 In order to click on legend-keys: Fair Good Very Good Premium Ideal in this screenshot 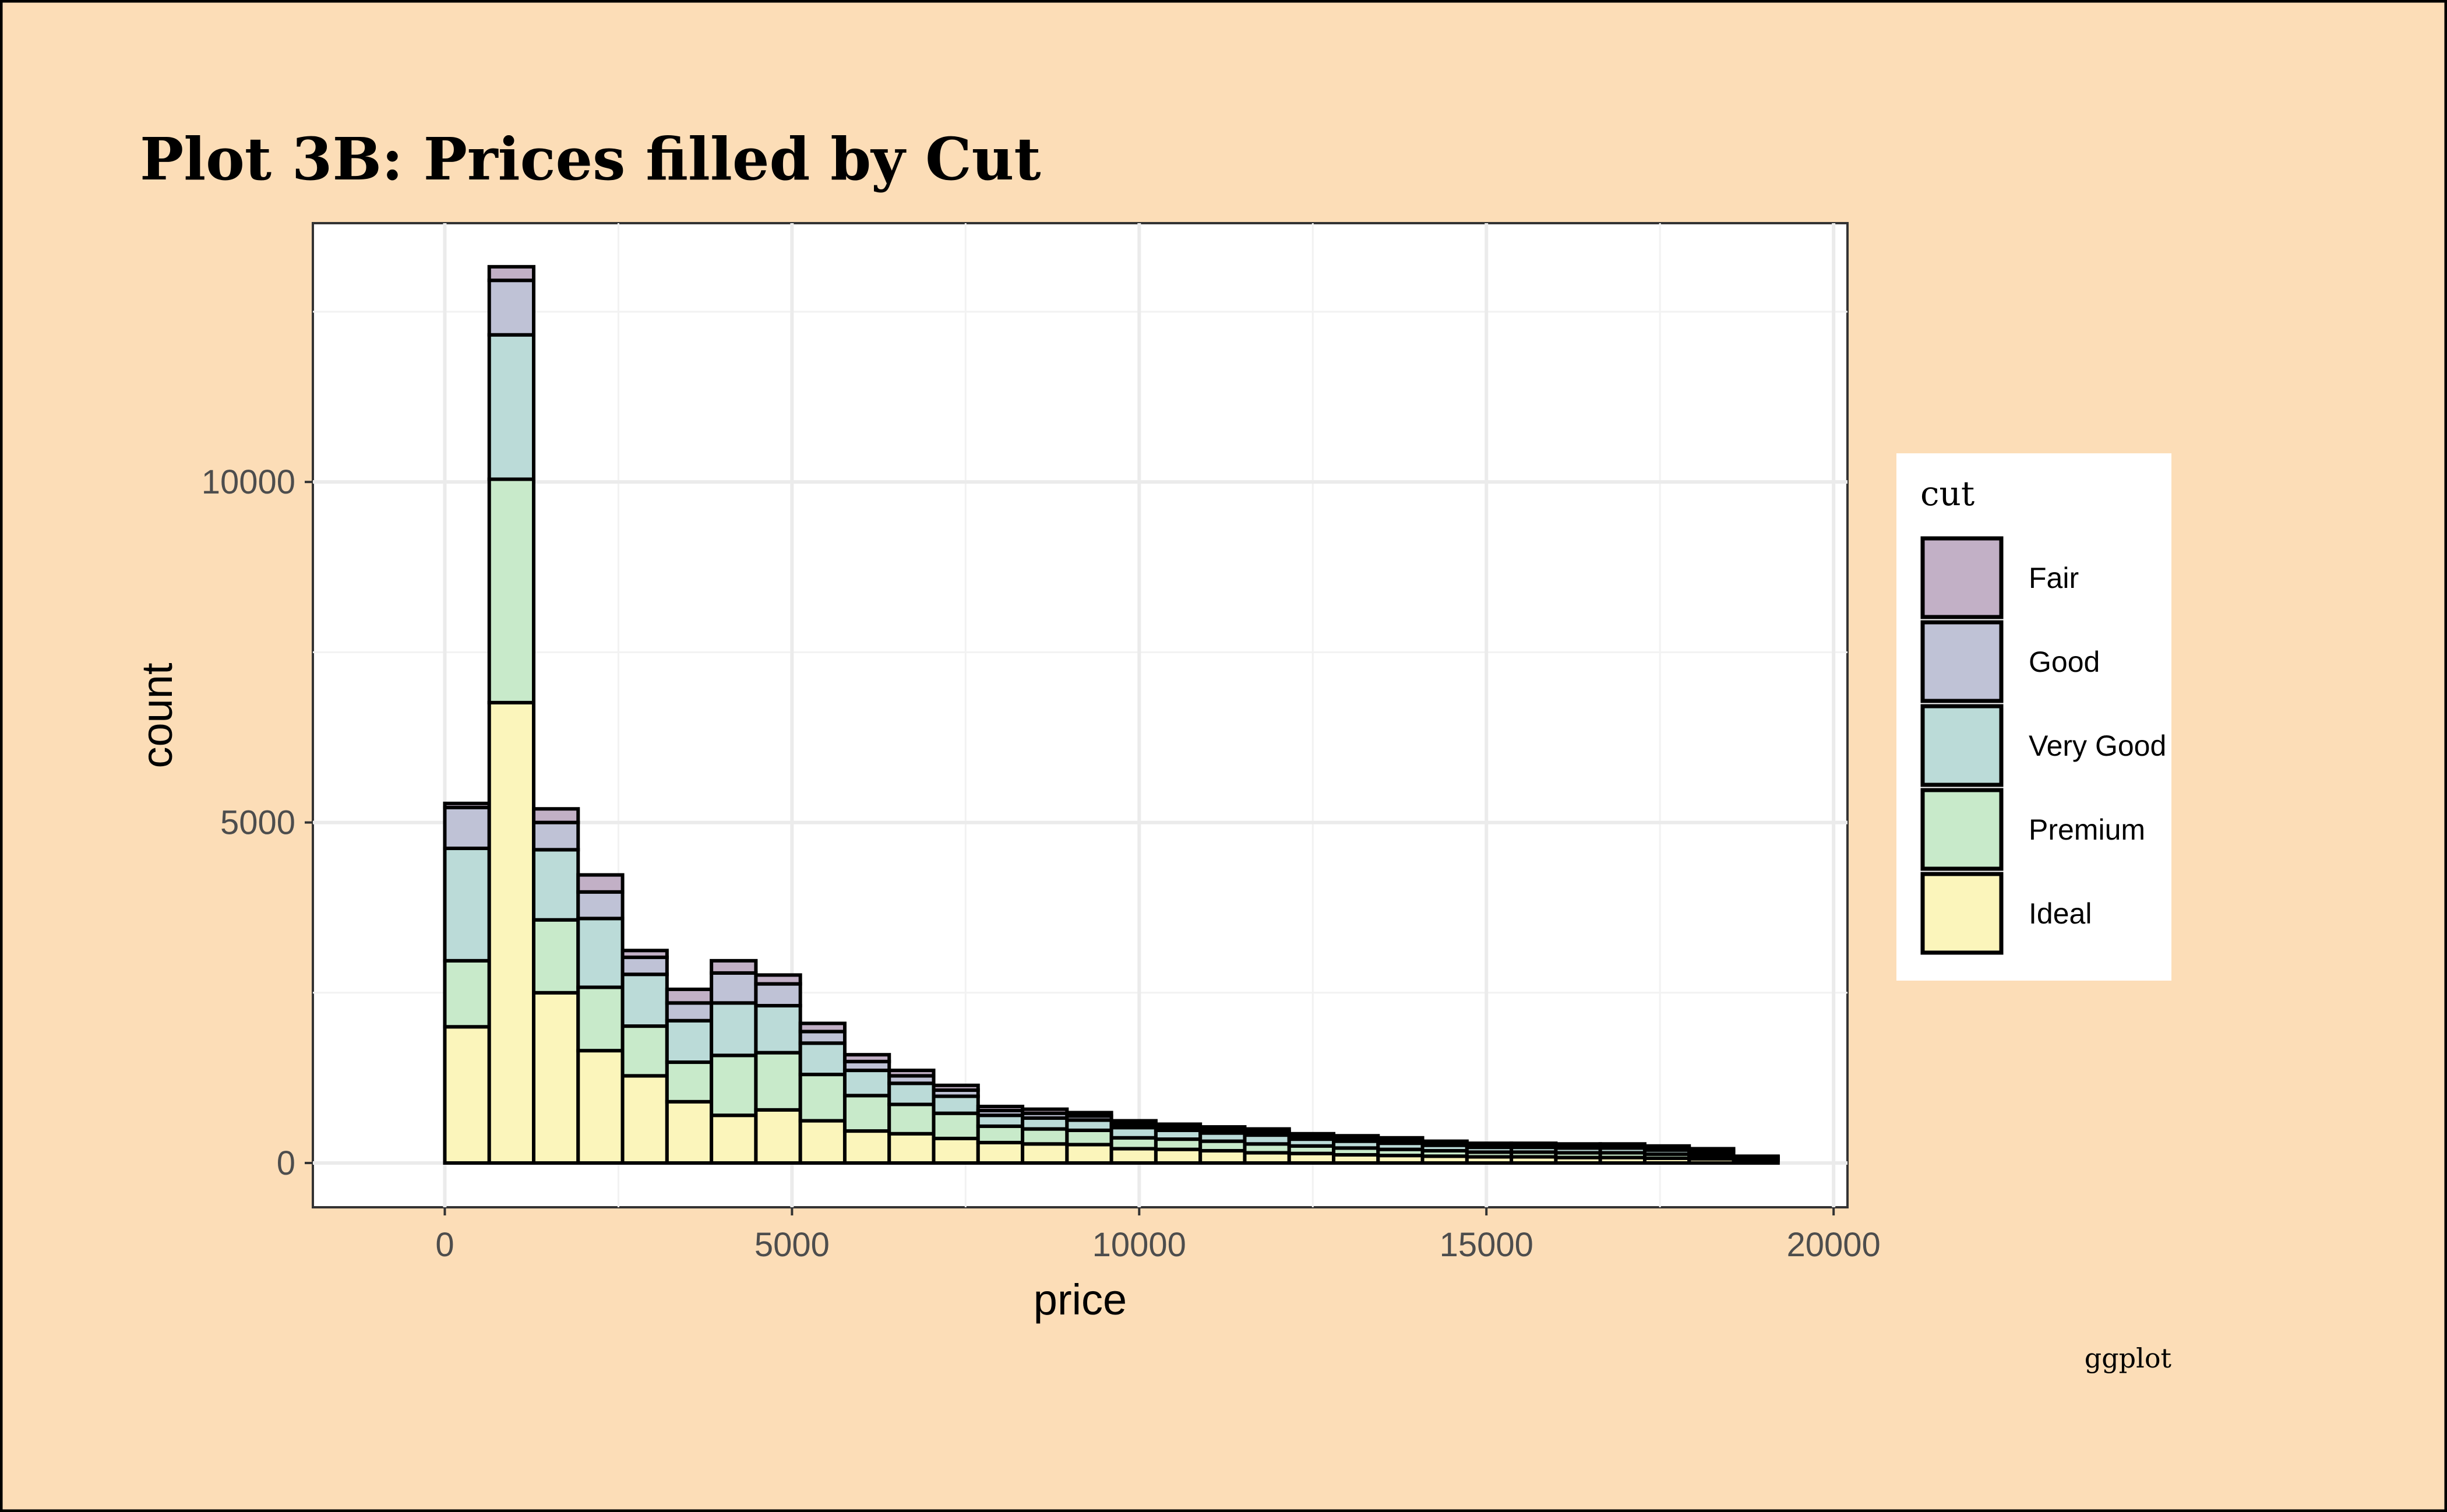, I will do `click(2043, 745)`.